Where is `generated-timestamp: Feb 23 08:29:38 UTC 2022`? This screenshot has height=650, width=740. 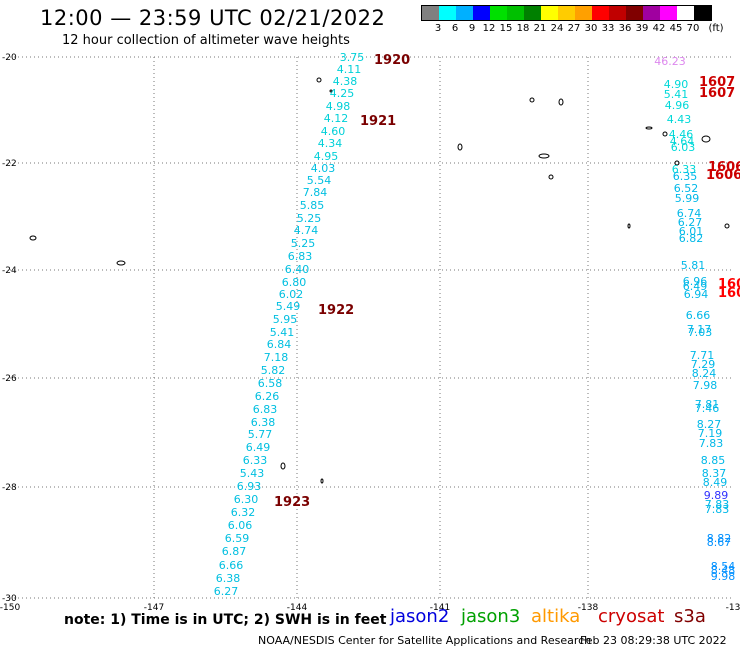
generated-timestamp: Feb 23 08:29:38 UTC 2022 is located at coordinates (653, 640).